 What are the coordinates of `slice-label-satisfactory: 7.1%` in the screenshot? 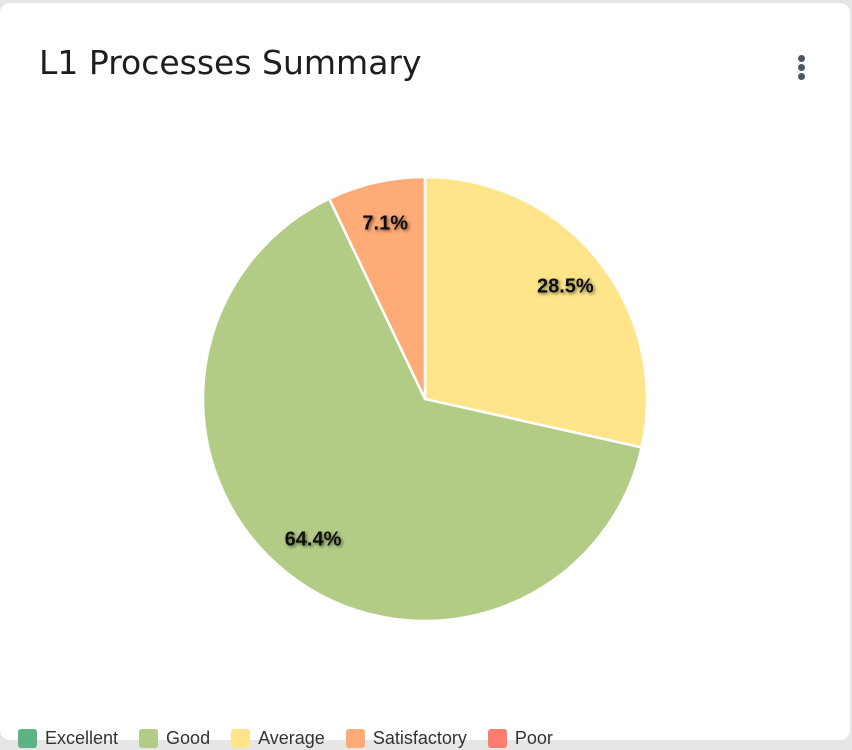 It's located at (385, 224).